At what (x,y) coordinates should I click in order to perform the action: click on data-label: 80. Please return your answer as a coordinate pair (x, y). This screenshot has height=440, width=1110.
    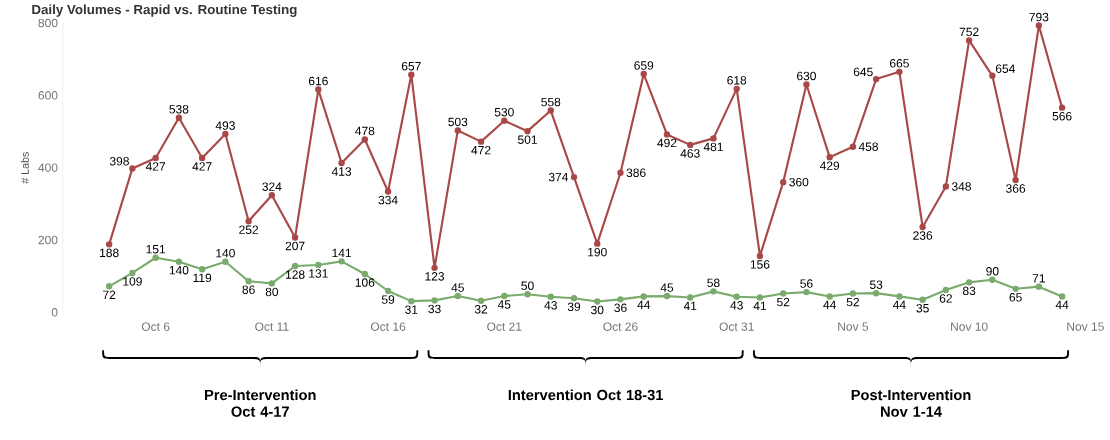
    Looking at the image, I should click on (272, 292).